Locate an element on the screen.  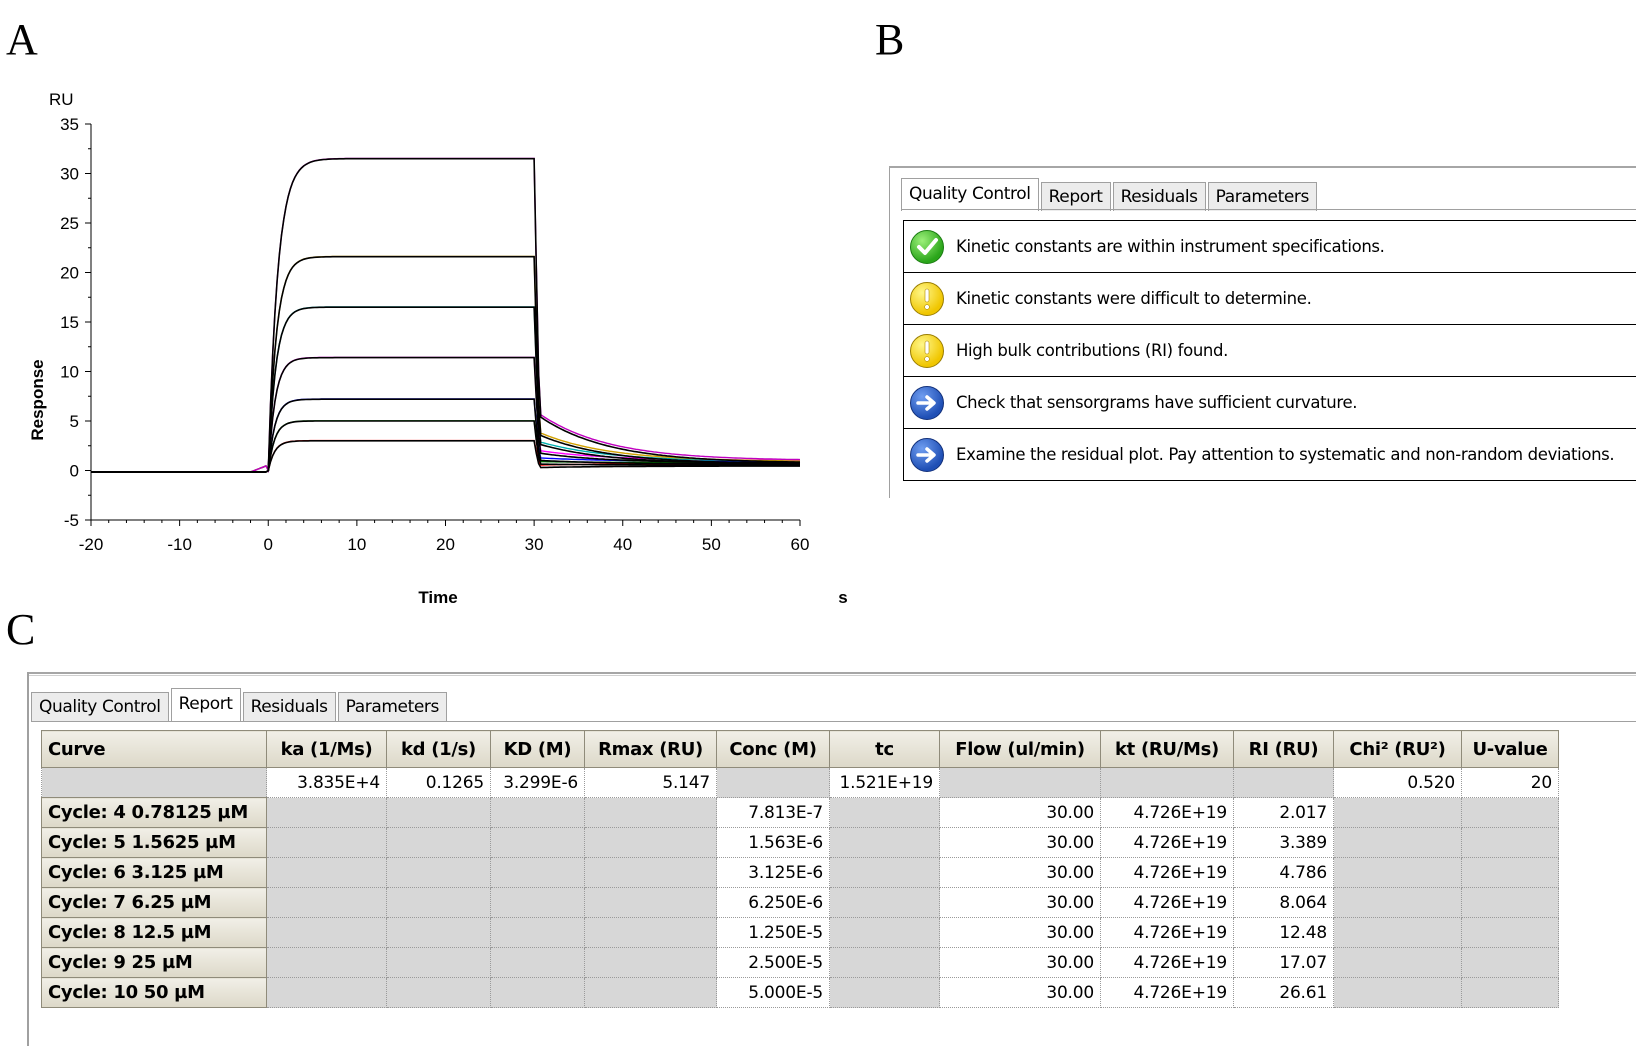
table-cell: 17.07 is located at coordinates (1283, 962).